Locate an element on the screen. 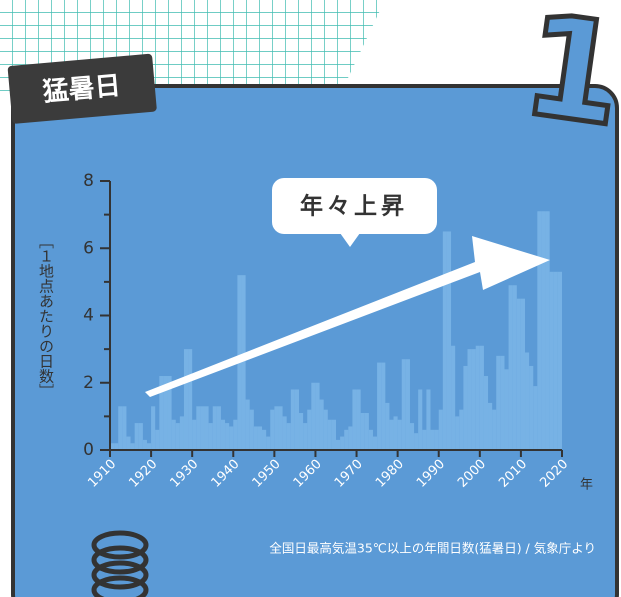  callout is located at coordinates (354, 206).